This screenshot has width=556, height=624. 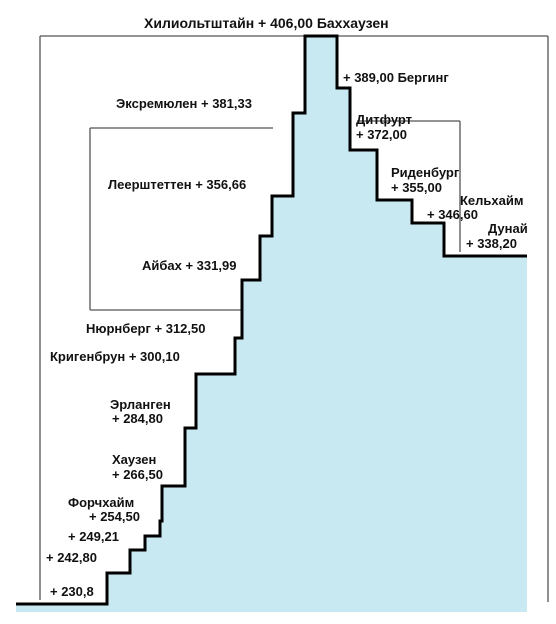 What do you see at coordinates (425, 172) in the screenshot?
I see `label-ridenburg-name: Риденбург` at bounding box center [425, 172].